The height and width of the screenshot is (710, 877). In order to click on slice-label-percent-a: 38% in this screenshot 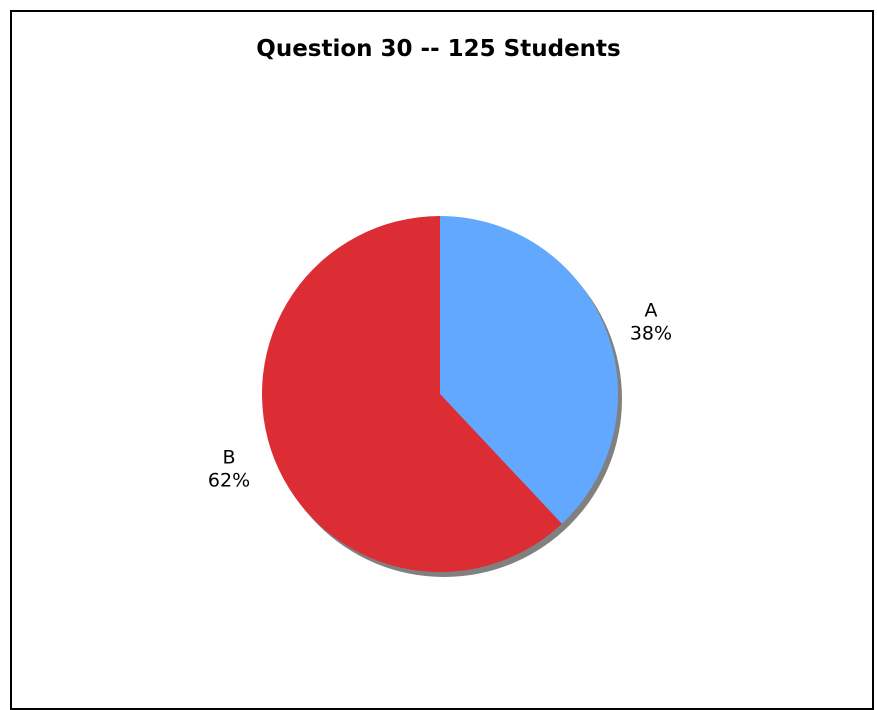, I will do `click(651, 333)`.